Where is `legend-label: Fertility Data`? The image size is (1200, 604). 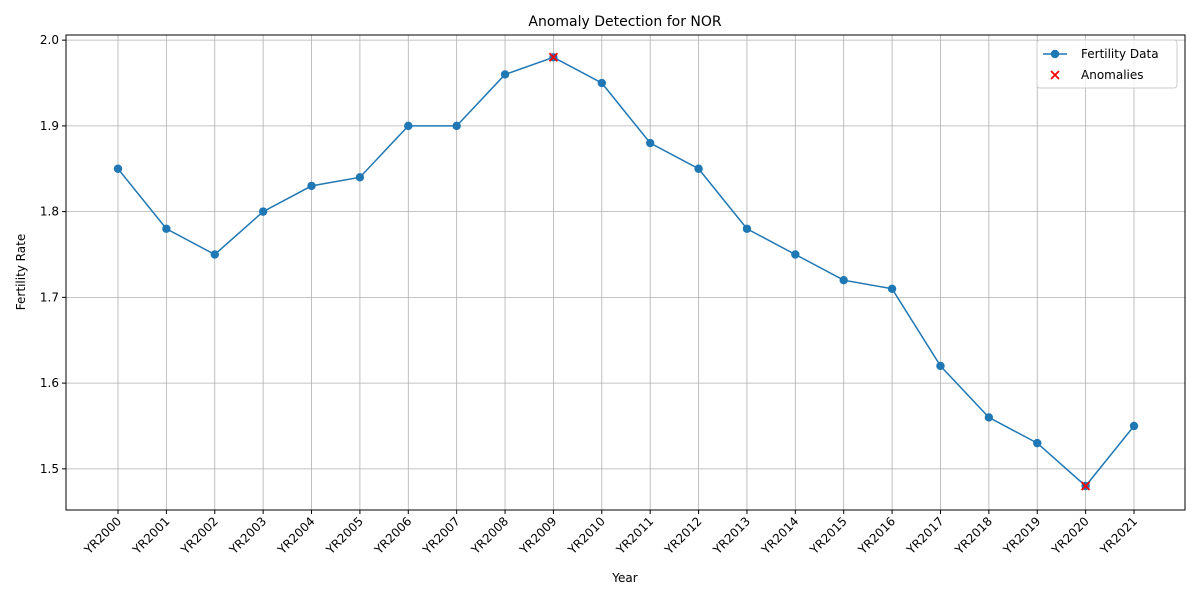
legend-label: Fertility Data is located at coordinates (1120, 54).